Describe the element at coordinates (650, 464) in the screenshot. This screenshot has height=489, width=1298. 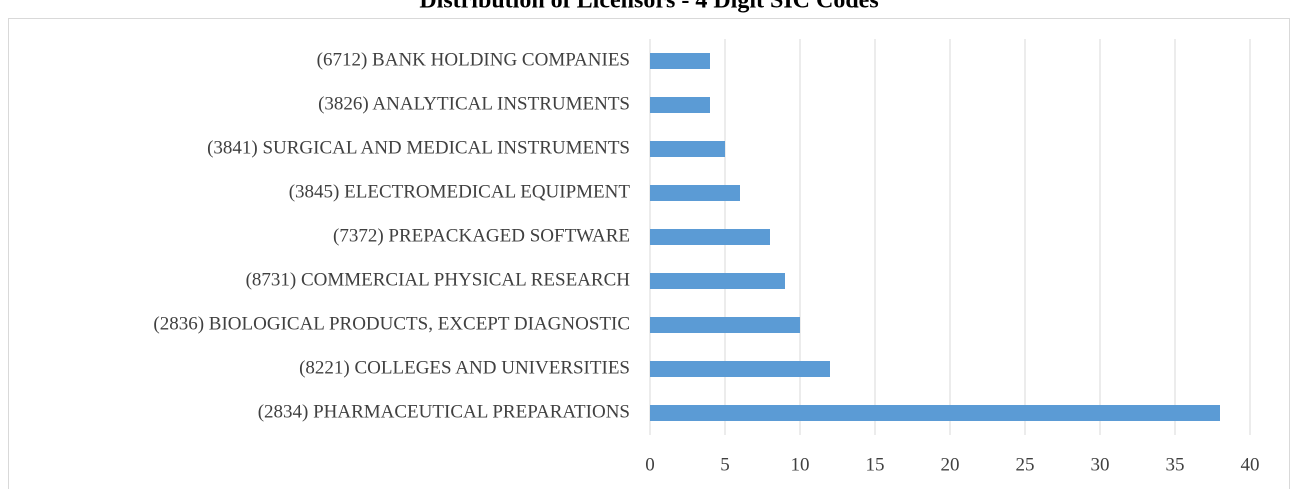
I see `x-tick-label: 0` at that location.